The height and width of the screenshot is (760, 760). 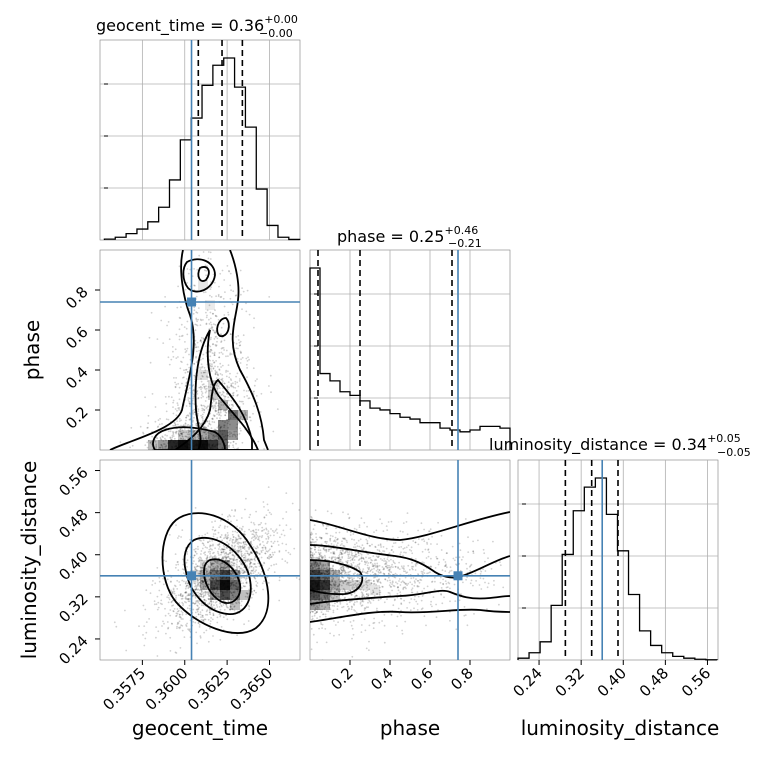 I want to click on title-luminosity-distance-sub: −0.05, so click(x=734, y=452).